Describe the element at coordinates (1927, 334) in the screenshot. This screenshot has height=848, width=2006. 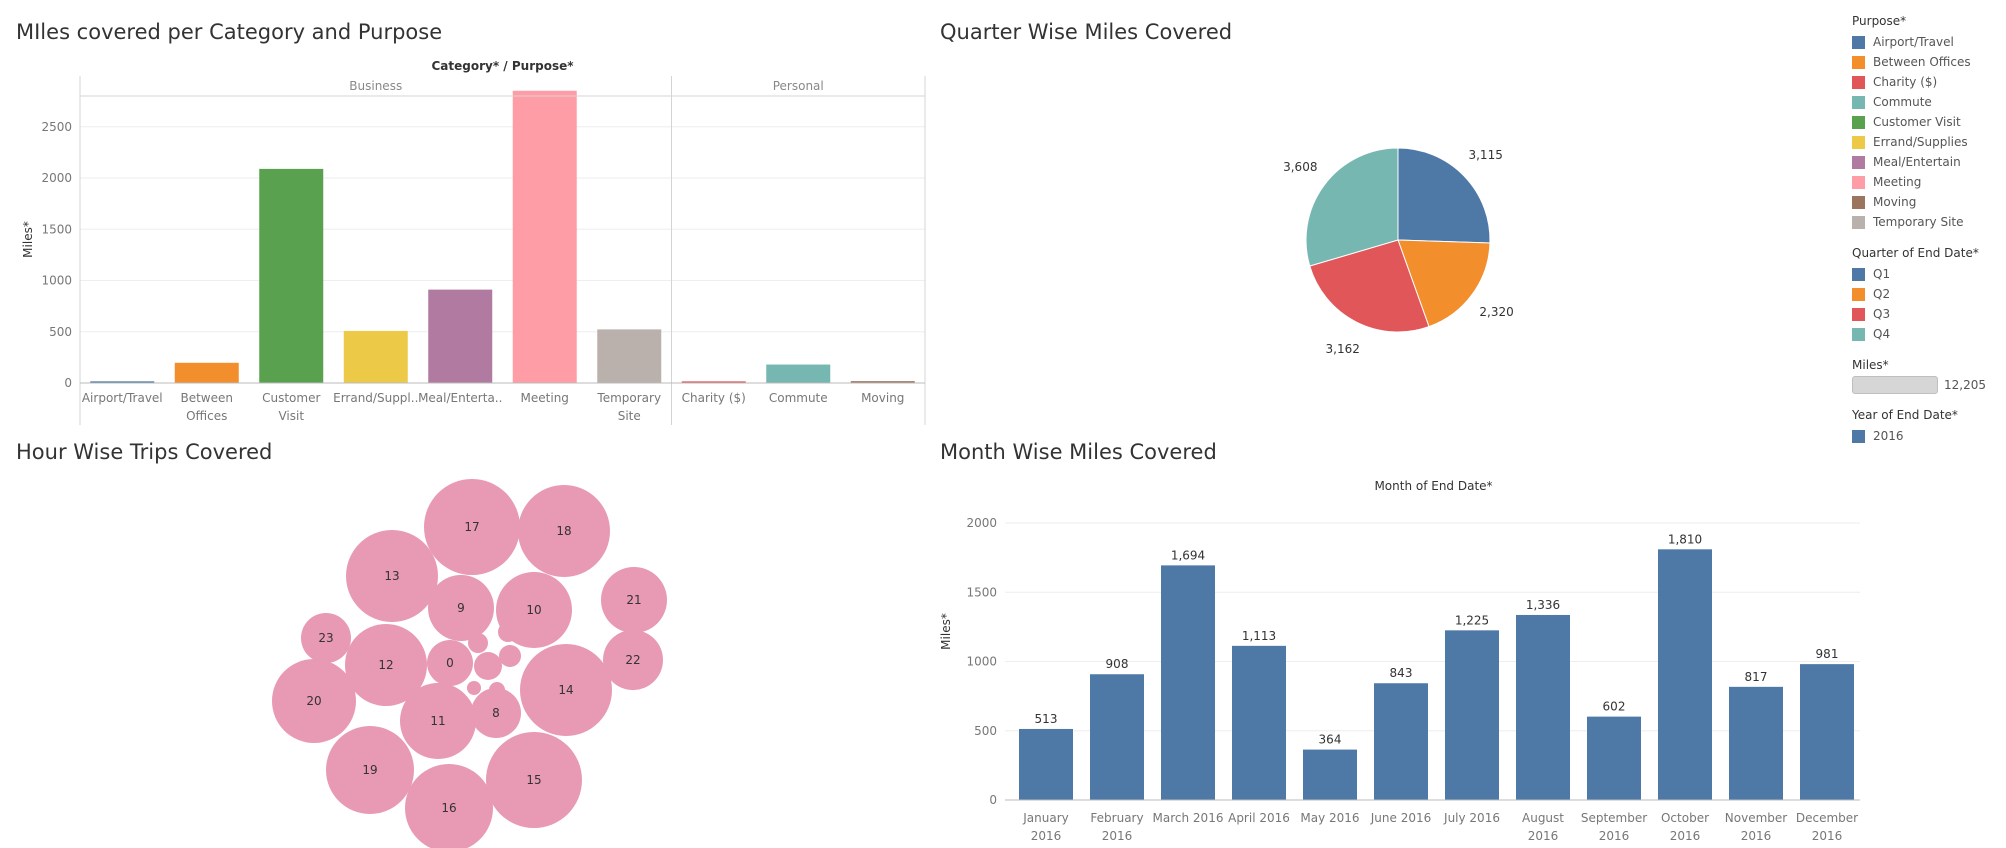
I see `quarter-legend-item: Q4` at that location.